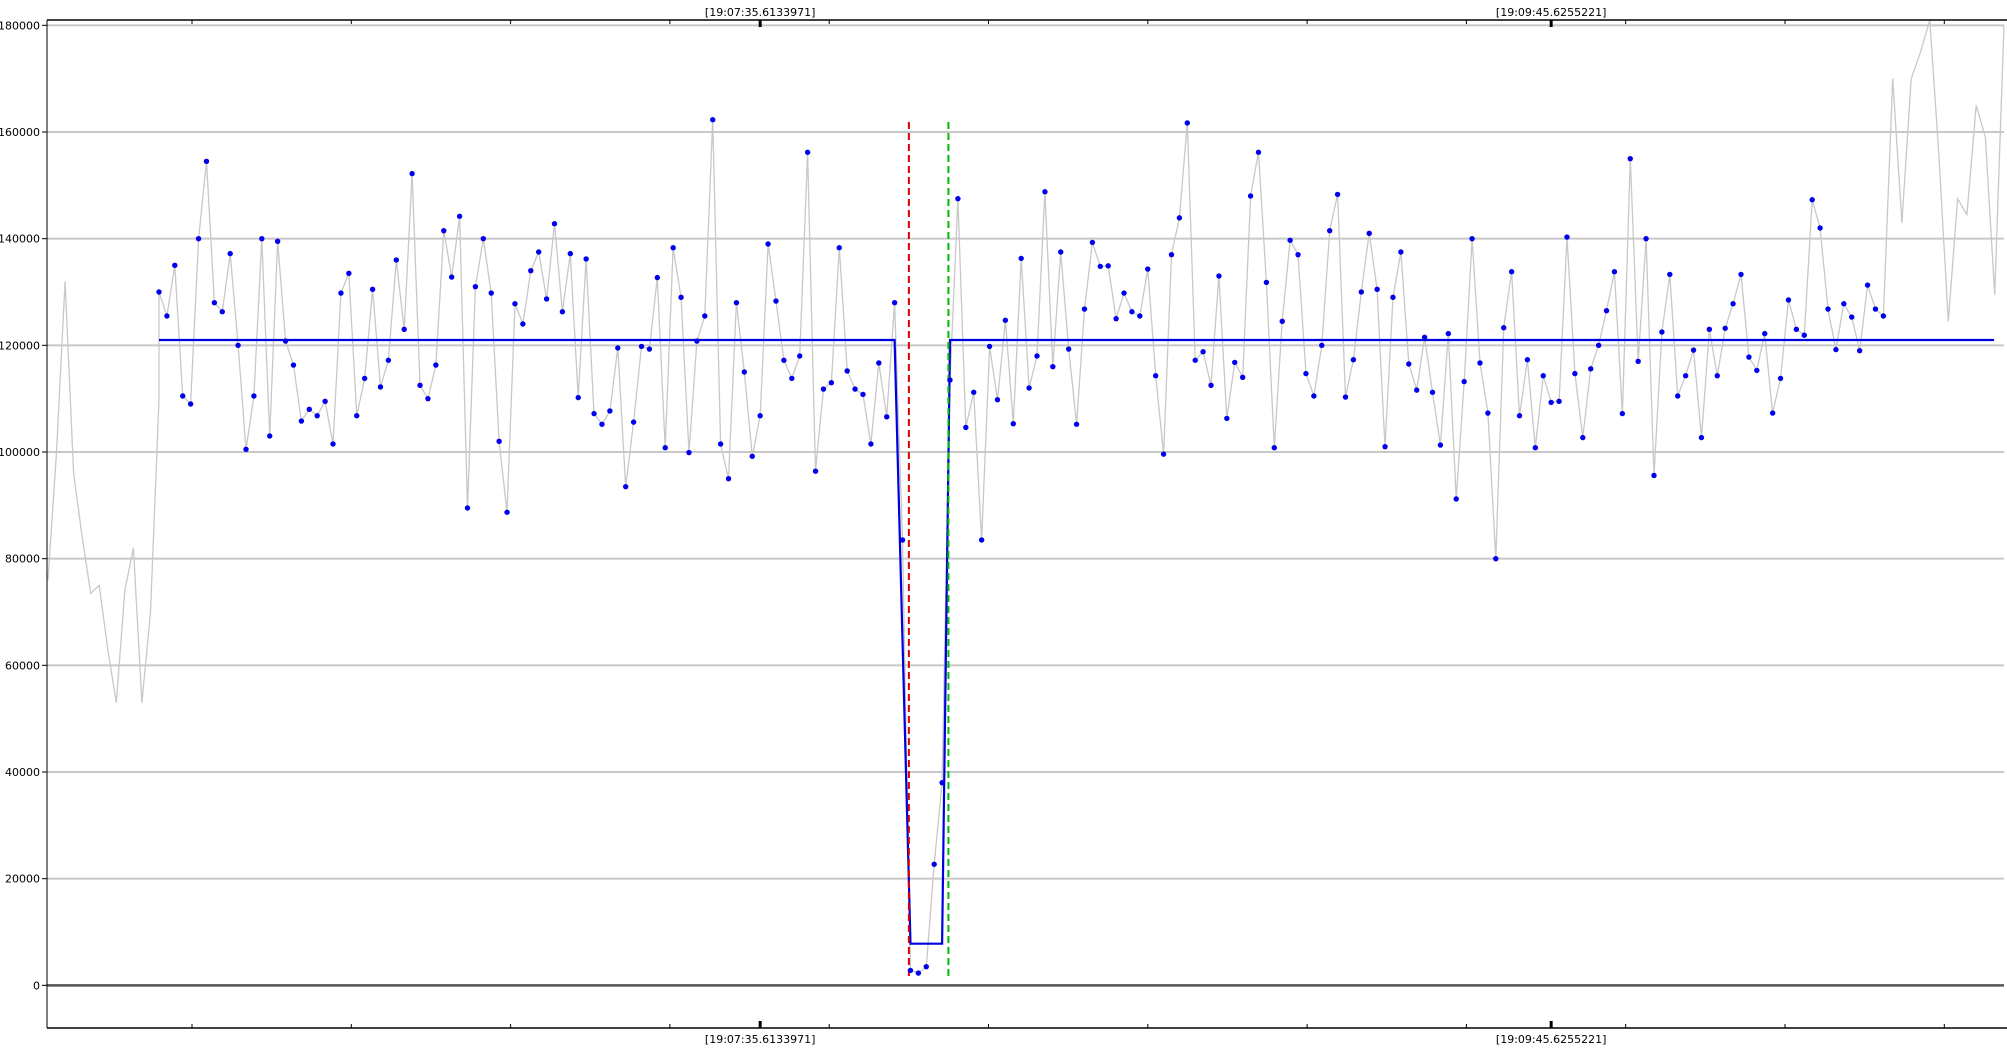 The image size is (2007, 1051). What do you see at coordinates (22, 879) in the screenshot?
I see `y-tick-label: 20000` at bounding box center [22, 879].